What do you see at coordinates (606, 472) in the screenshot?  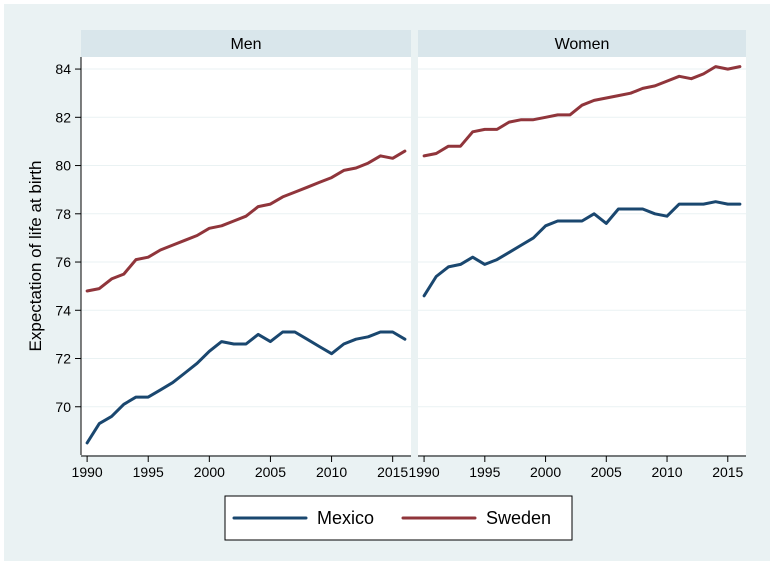 I see `x-tick-label-women-2005: 2005` at bounding box center [606, 472].